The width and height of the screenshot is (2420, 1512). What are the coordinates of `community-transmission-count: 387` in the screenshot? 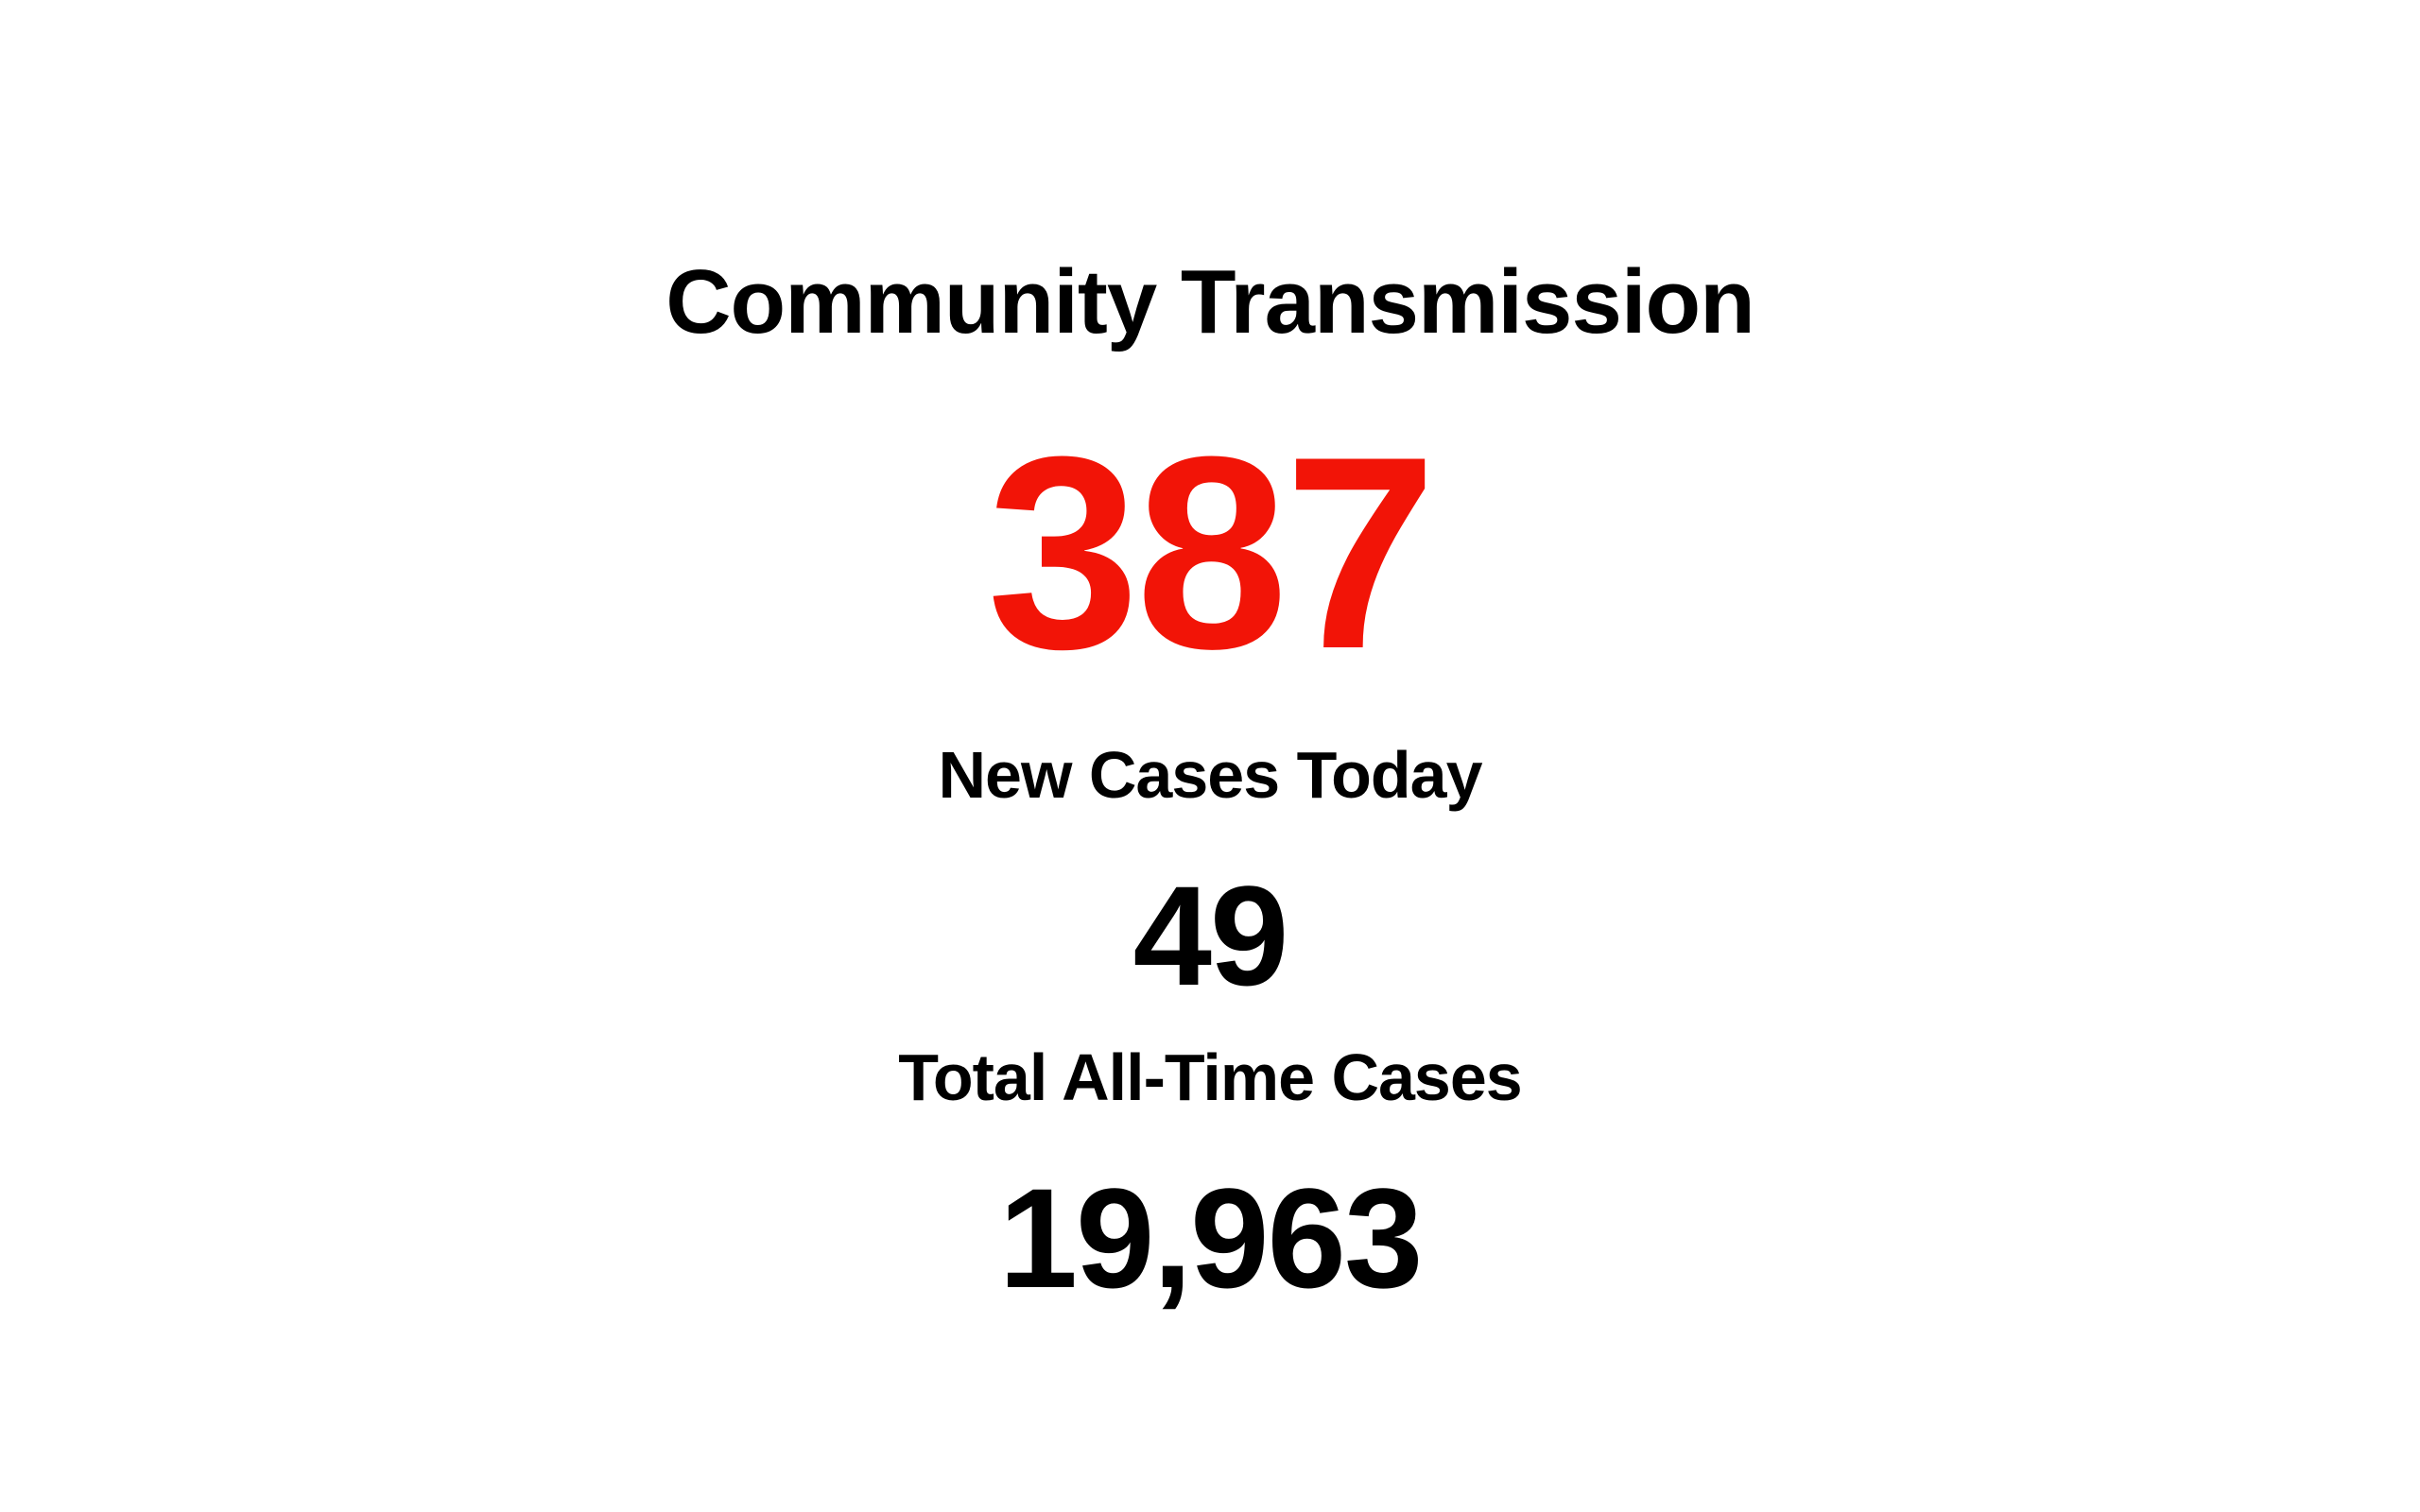 It's located at (1212, 553).